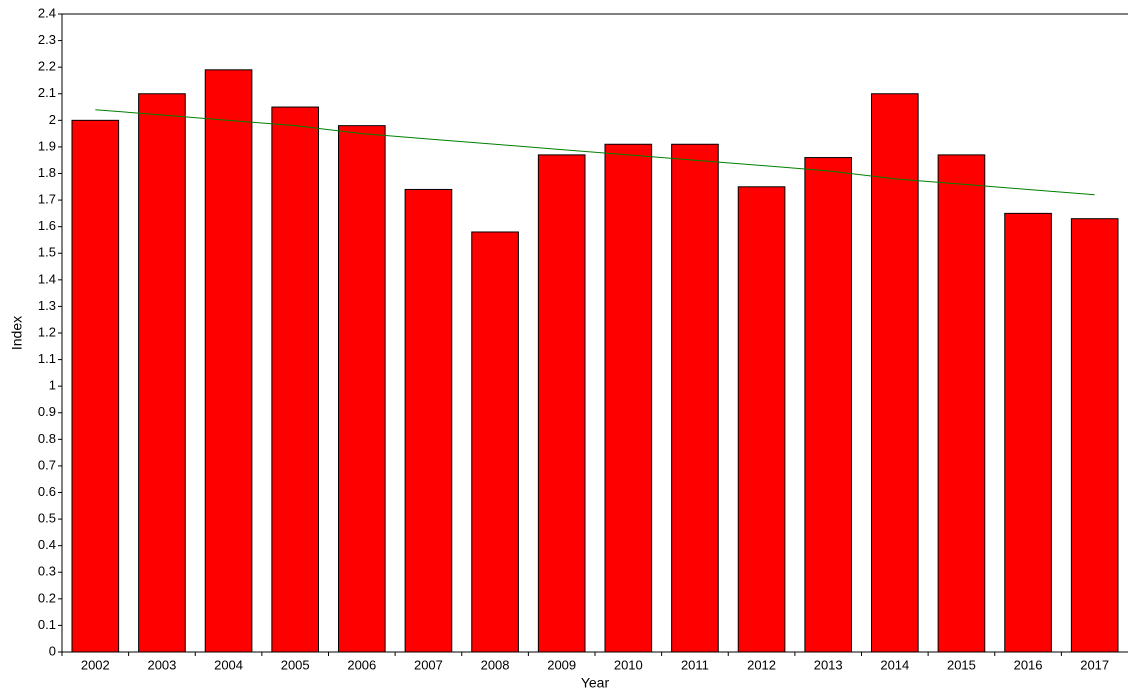 The width and height of the screenshot is (1133, 692). What do you see at coordinates (47, 358) in the screenshot?
I see `y-tick-label: 1.1` at bounding box center [47, 358].